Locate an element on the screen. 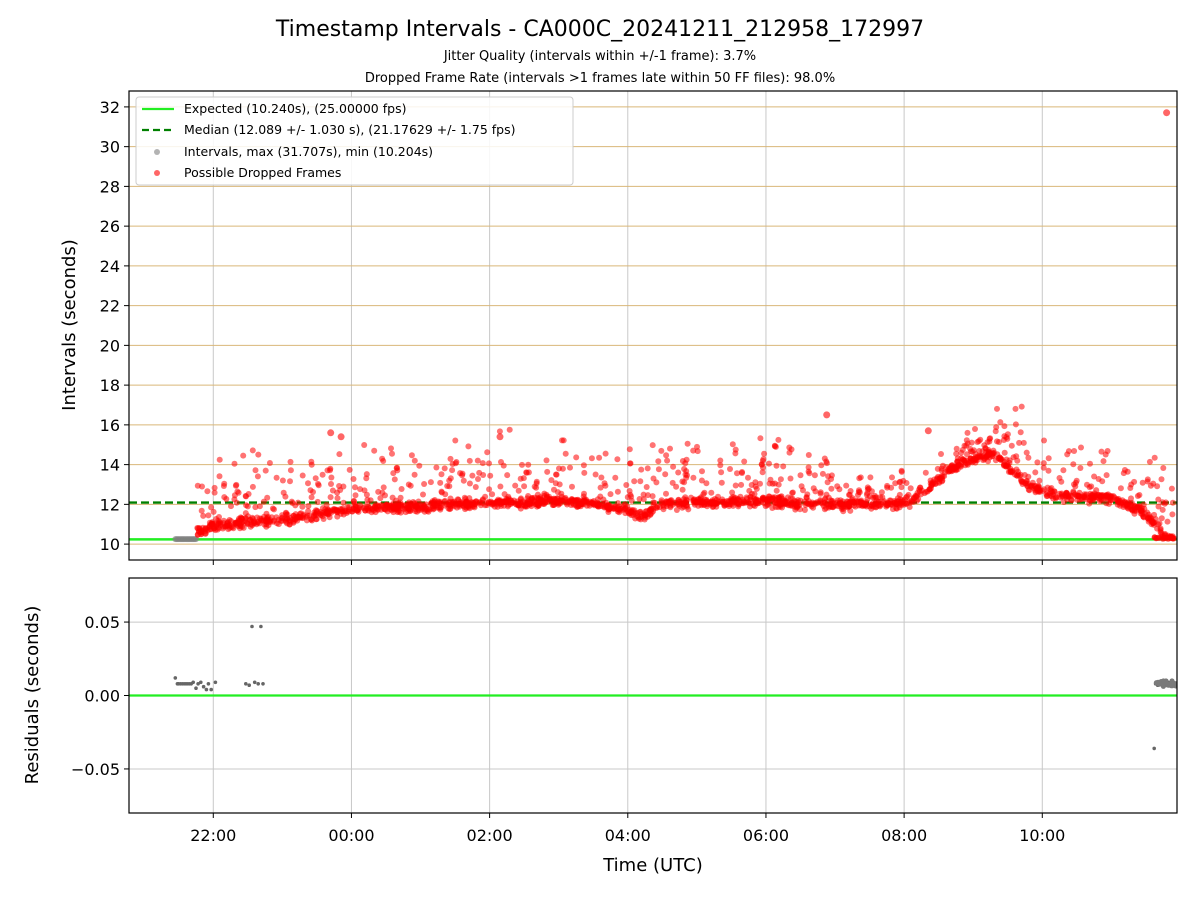  xtick-label-6: 10:00 is located at coordinates (1042, 835).